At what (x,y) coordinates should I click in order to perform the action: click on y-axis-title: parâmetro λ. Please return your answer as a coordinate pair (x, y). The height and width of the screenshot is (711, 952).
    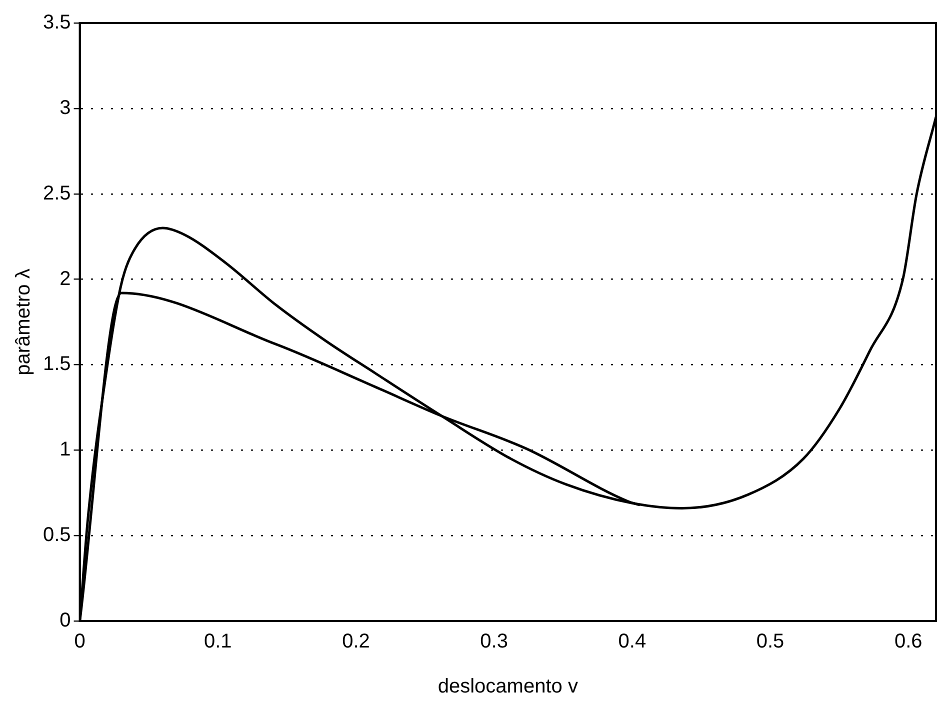
    Looking at the image, I should click on (23, 322).